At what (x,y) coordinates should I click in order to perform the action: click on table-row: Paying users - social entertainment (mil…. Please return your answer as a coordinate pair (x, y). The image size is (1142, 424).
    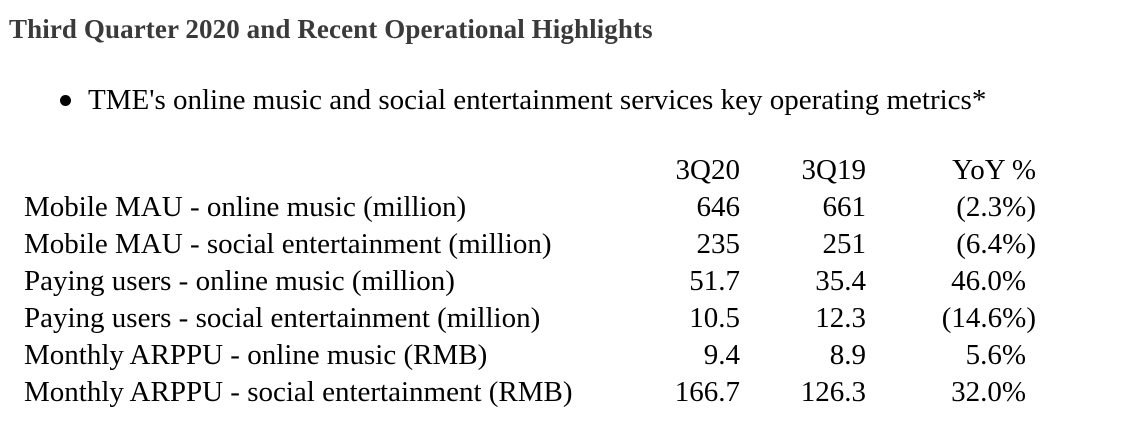
    Looking at the image, I should click on (528, 318).